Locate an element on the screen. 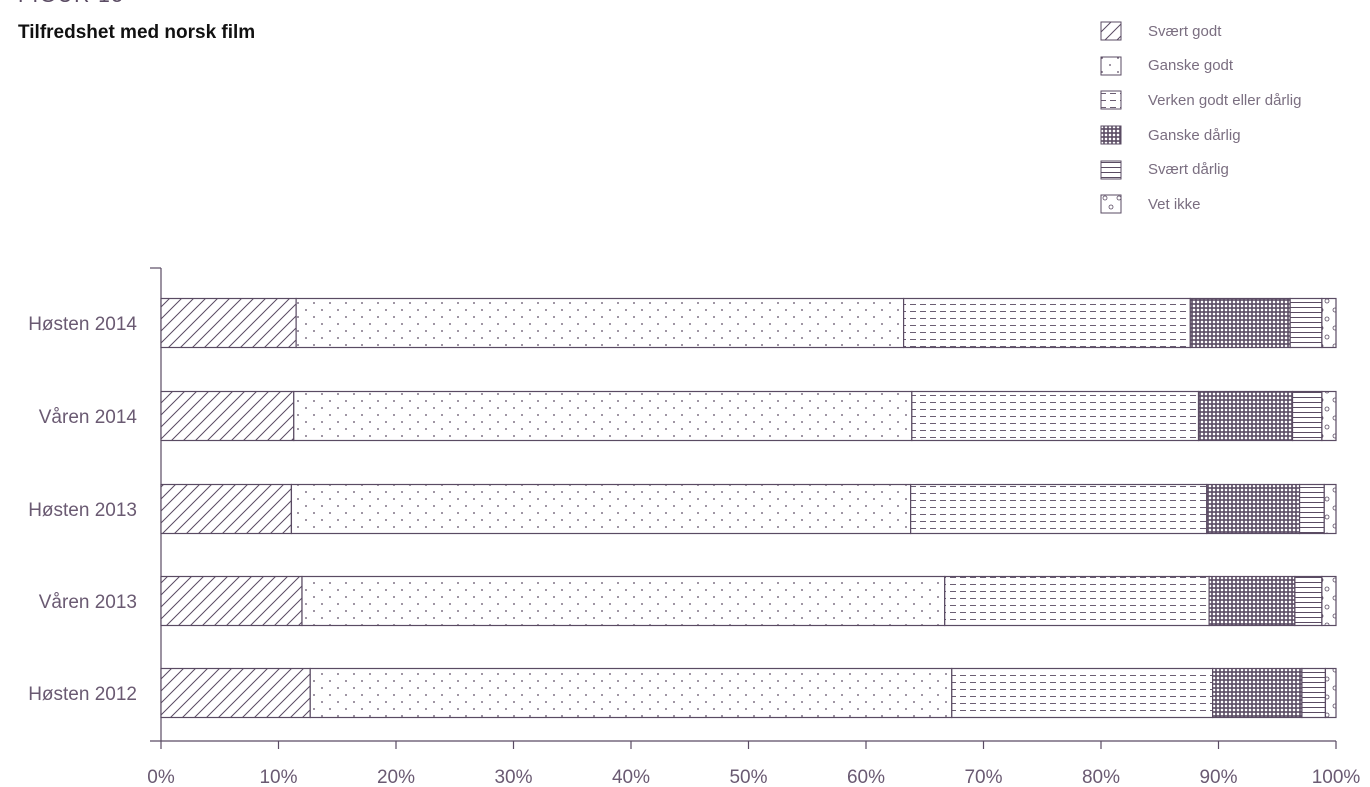  legend-item: Verken godt eller dårlig is located at coordinates (1200, 100).